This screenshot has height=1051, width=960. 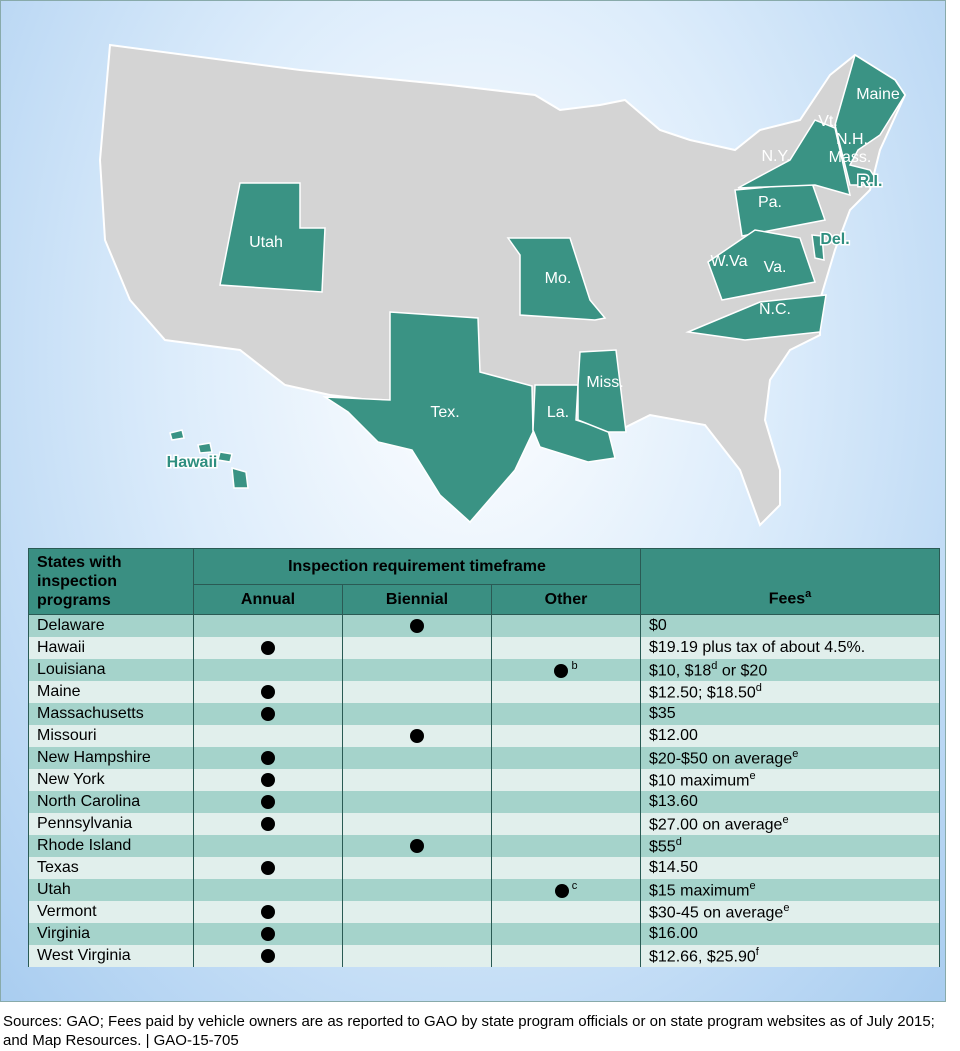 What do you see at coordinates (566, 890) in the screenshot?
I see `timeframe-cell: c` at bounding box center [566, 890].